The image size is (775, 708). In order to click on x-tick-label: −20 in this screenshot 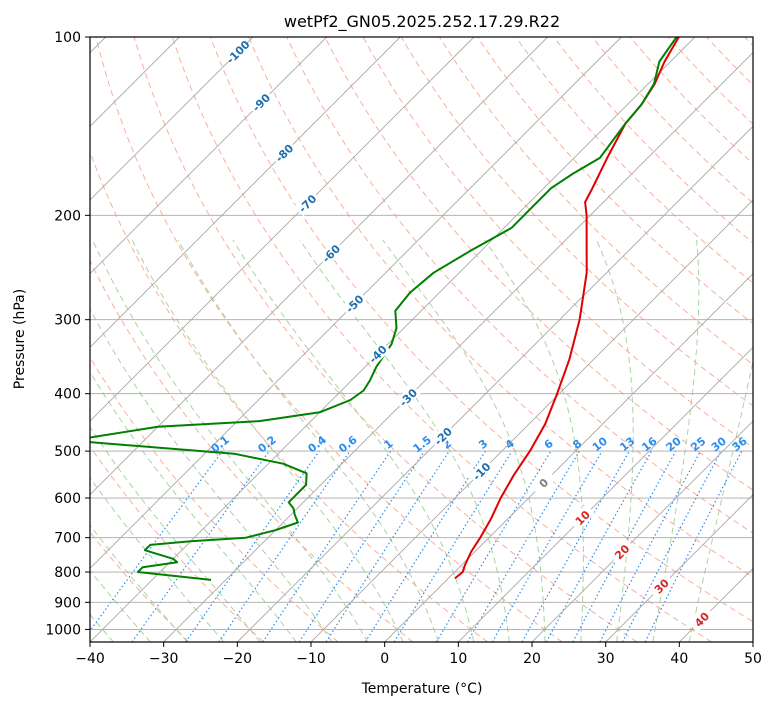, I will do `click(238, 659)`.